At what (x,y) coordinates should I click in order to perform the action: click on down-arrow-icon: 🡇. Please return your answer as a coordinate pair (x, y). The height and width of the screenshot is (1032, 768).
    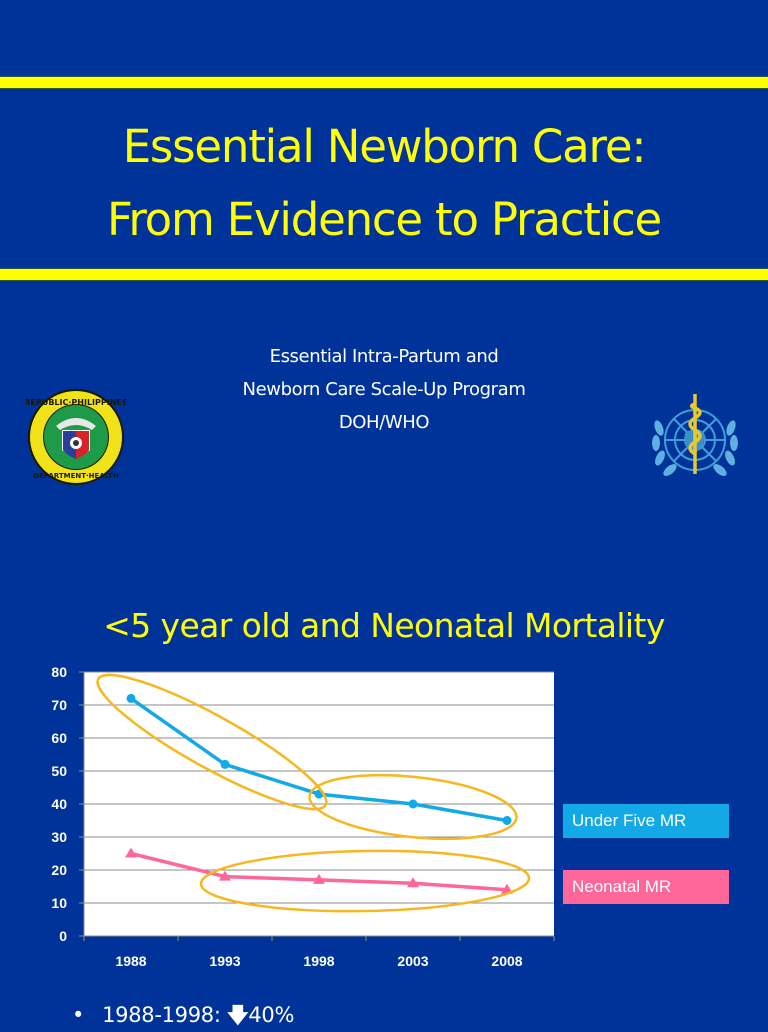
    Looking at the image, I should click on (238, 1015).